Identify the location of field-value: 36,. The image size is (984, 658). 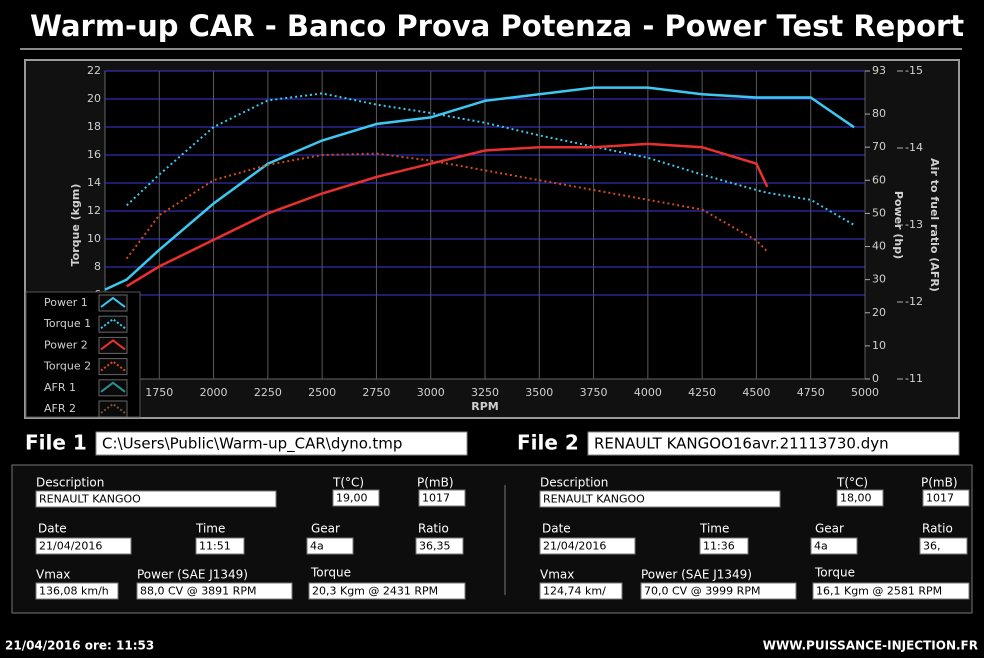
(932, 546).